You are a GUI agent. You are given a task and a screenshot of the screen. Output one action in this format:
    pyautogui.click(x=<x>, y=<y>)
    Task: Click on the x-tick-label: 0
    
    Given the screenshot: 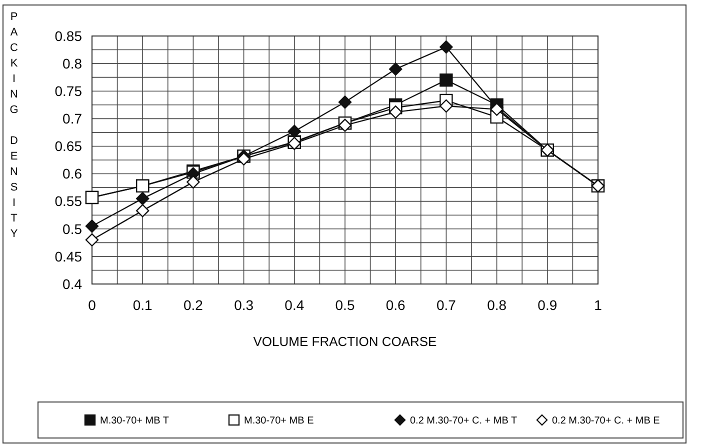 What is the action you would take?
    pyautogui.click(x=92, y=305)
    